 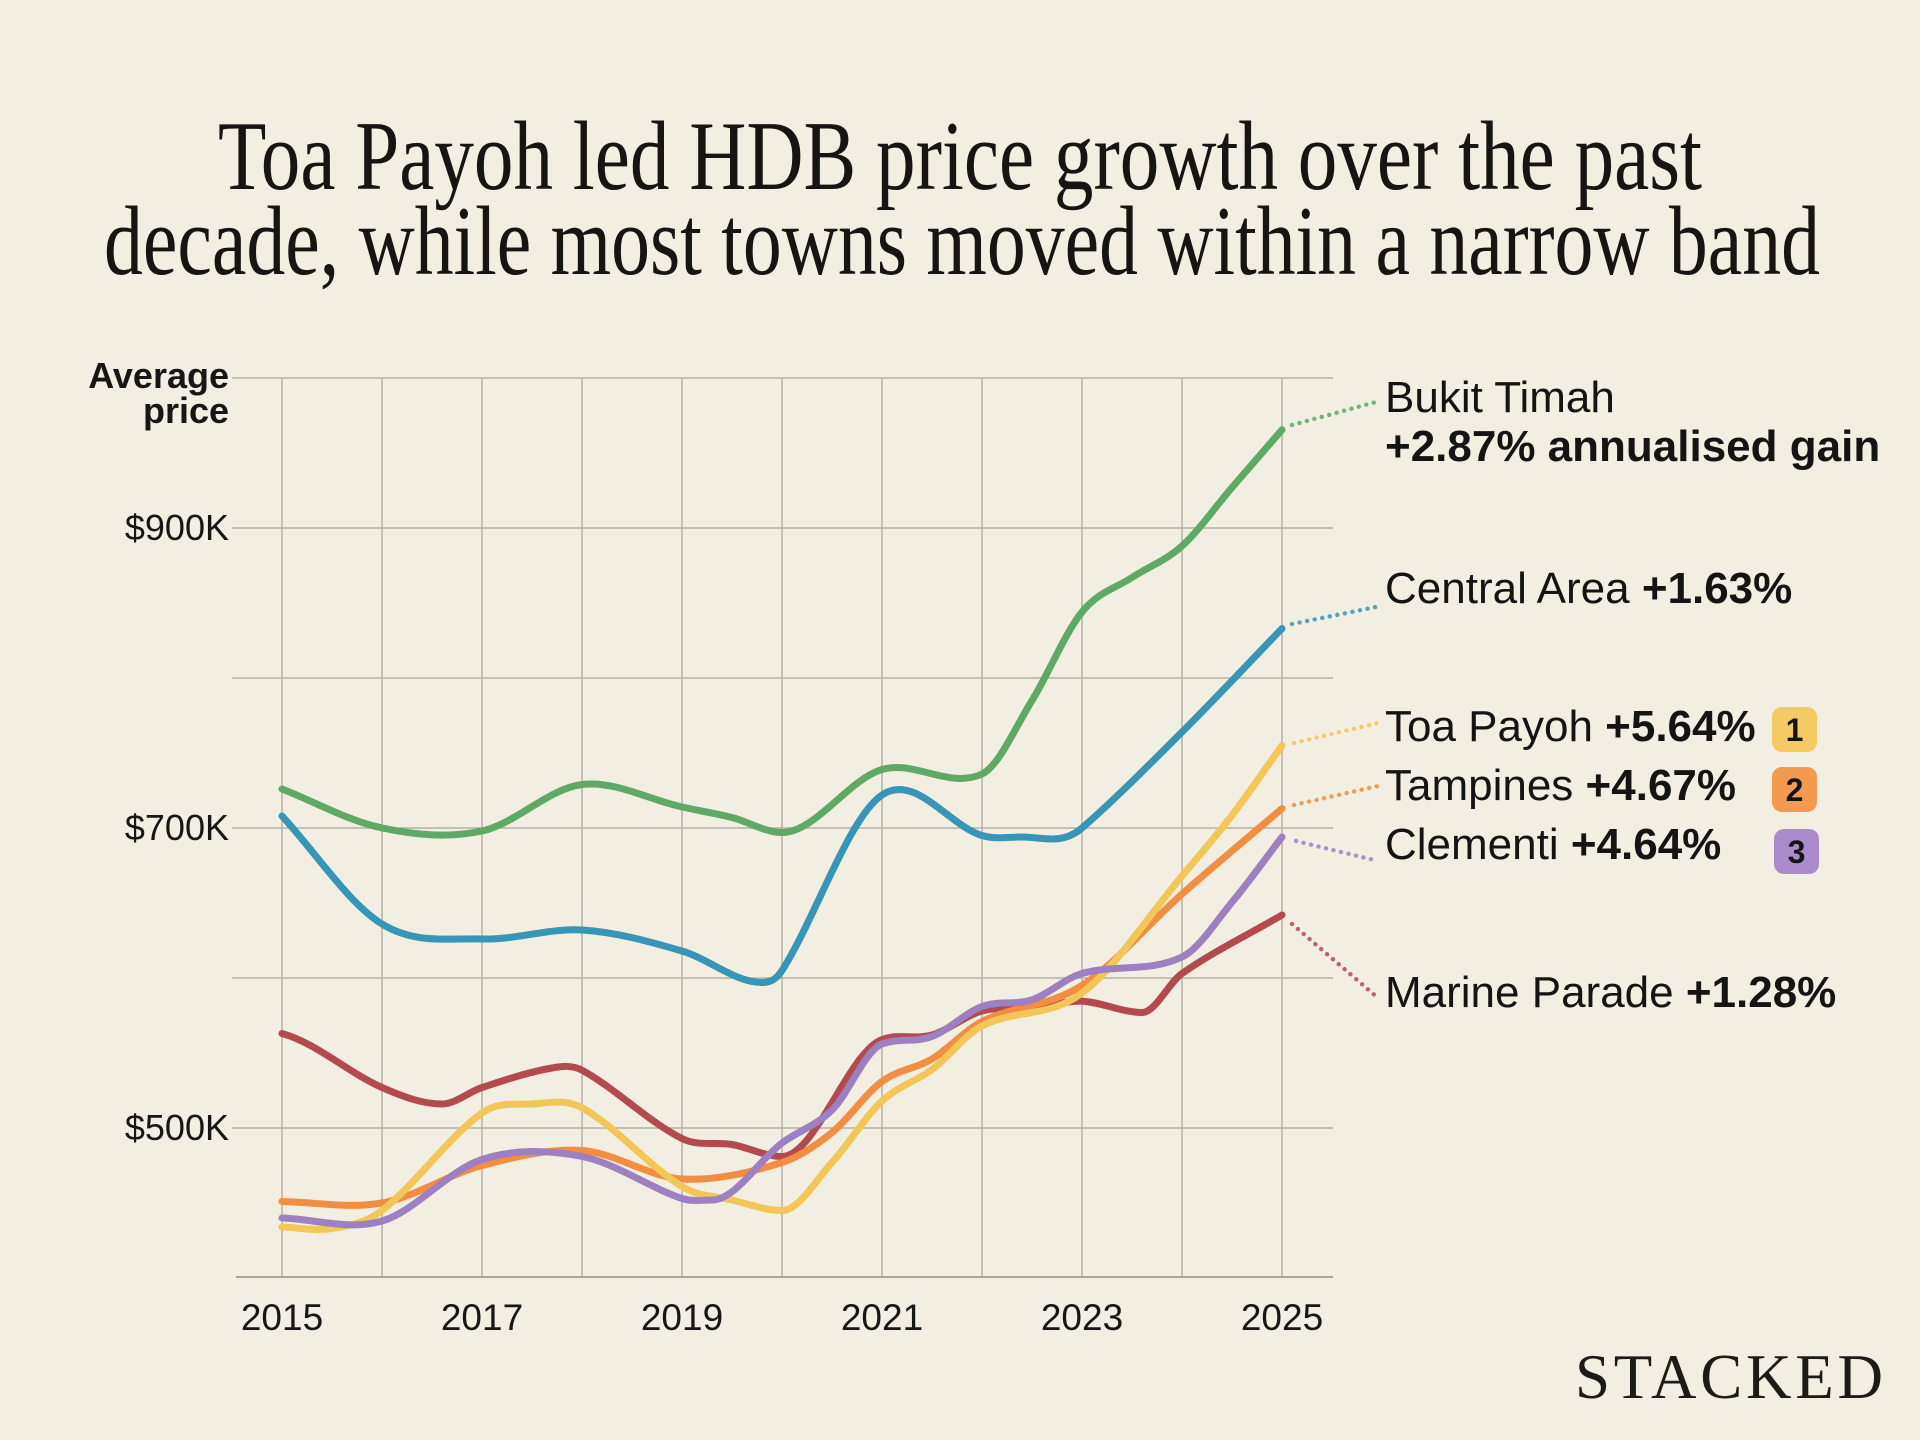 What do you see at coordinates (682, 1317) in the screenshot?
I see `svg-text: 2019` at bounding box center [682, 1317].